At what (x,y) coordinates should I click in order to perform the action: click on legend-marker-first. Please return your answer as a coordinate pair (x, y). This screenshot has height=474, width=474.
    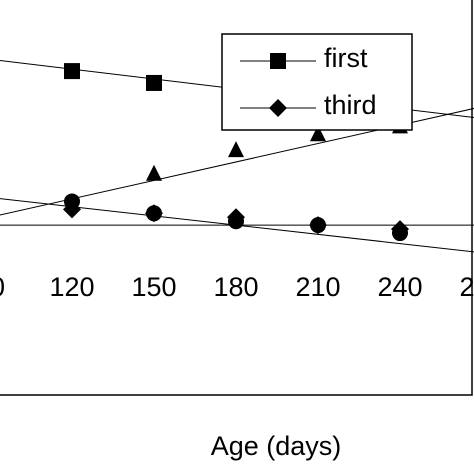
    Looking at the image, I should click on (278, 61).